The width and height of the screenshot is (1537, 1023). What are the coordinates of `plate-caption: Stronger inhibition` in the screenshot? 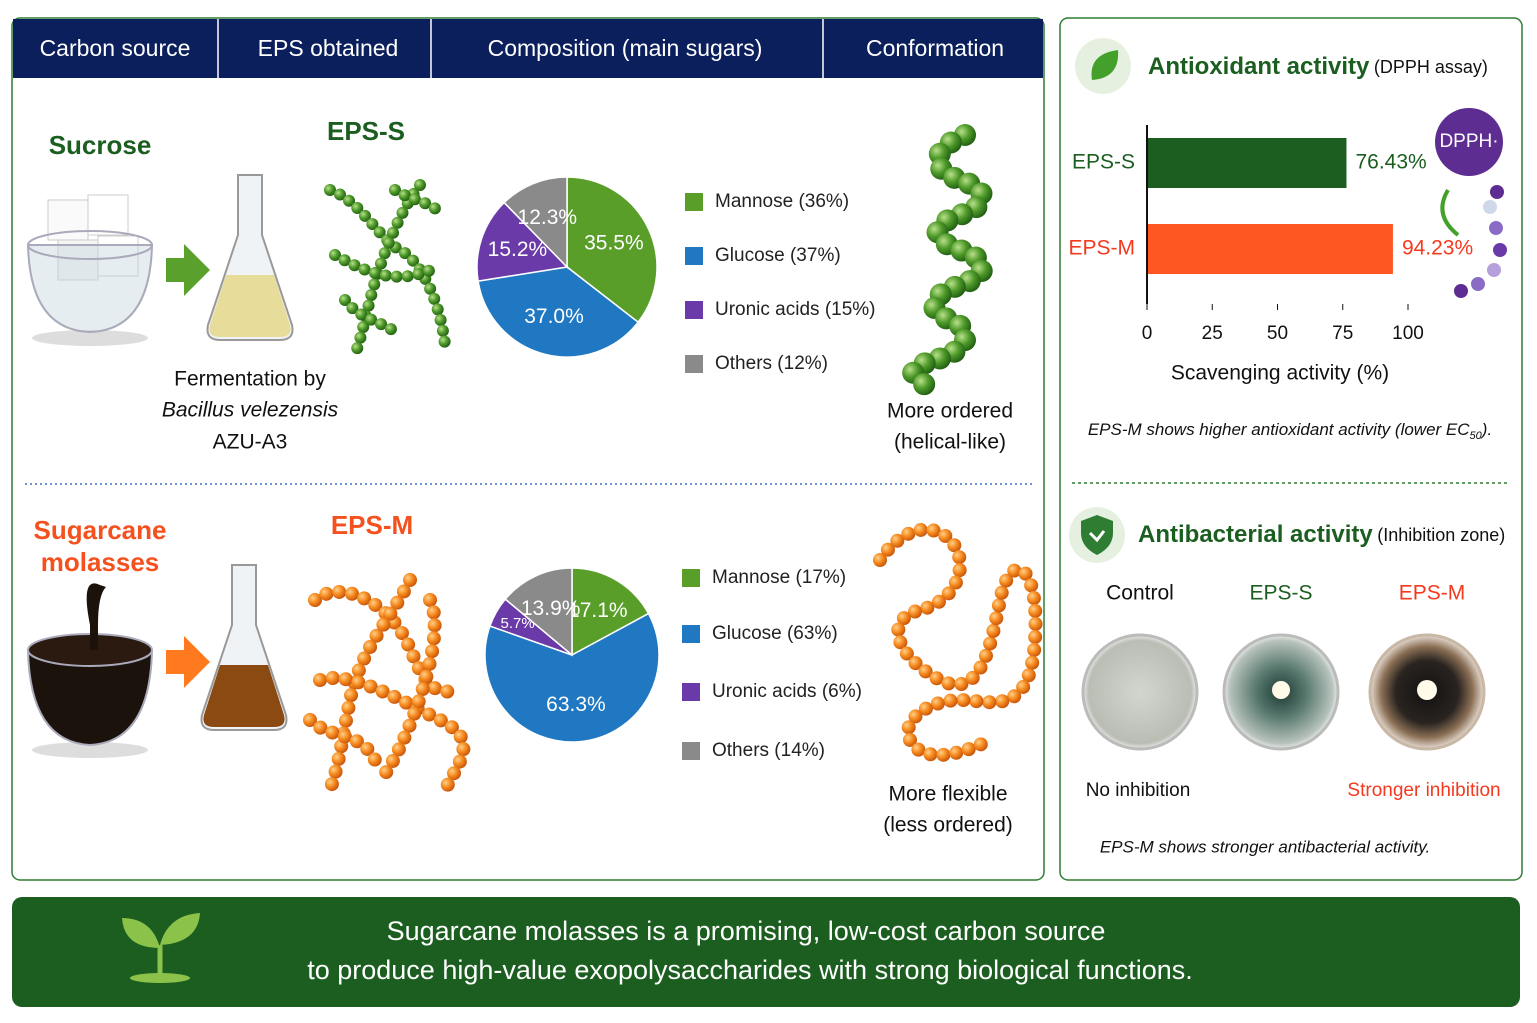 It's located at (1423, 790).